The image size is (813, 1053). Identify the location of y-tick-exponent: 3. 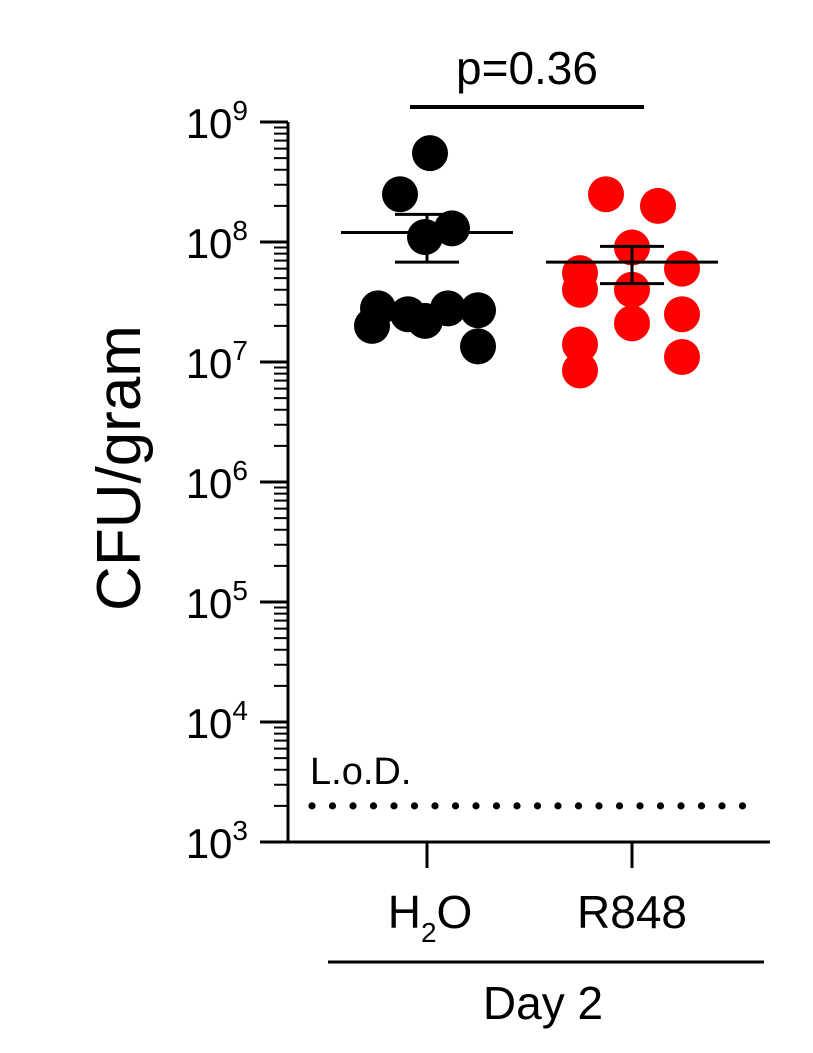
(240, 830).